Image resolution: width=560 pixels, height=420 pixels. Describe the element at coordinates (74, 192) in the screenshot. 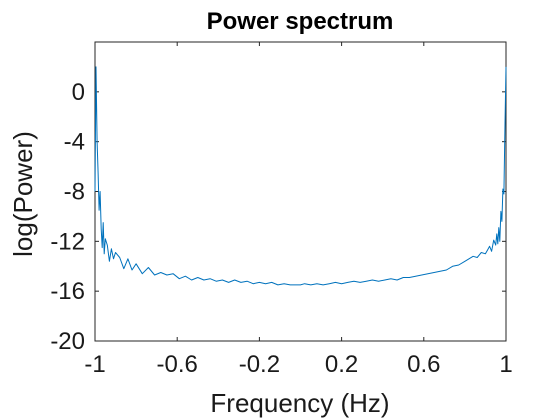

I see `y-tick-label: -8` at that location.